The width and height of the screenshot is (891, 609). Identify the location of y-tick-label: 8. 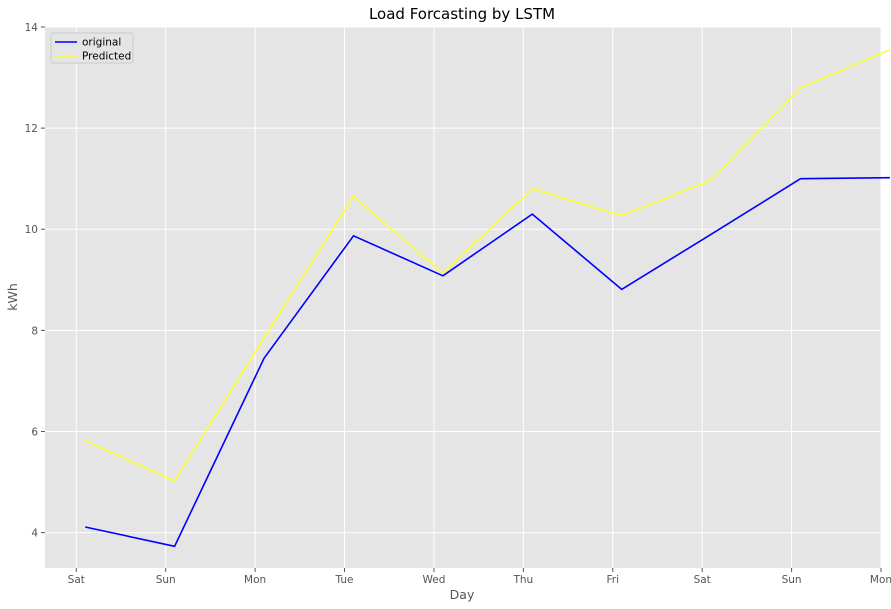
(34, 331).